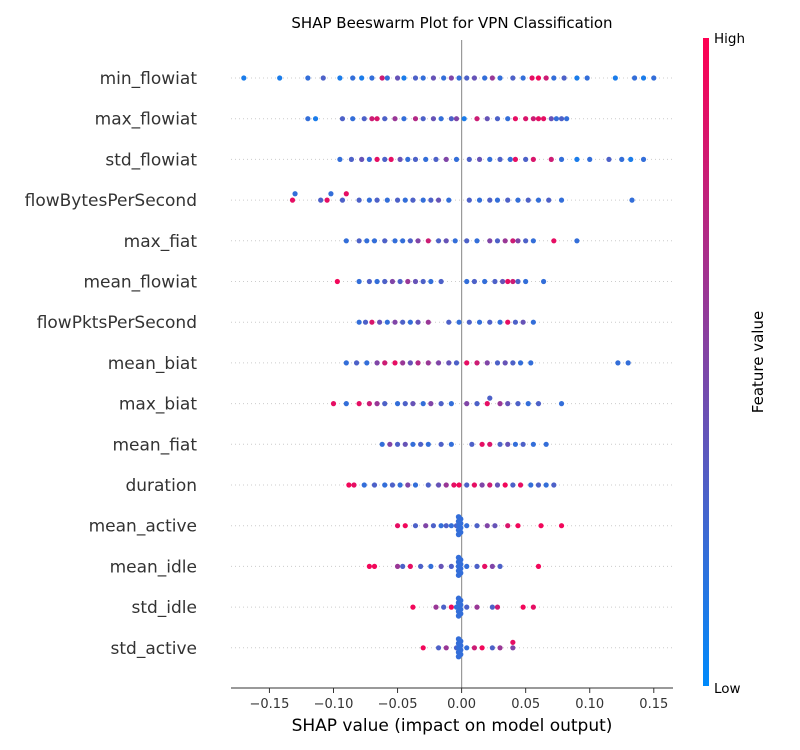  What do you see at coordinates (458, 575) in the screenshot?
I see `shap-point-dense-mean_idle` at bounding box center [458, 575].